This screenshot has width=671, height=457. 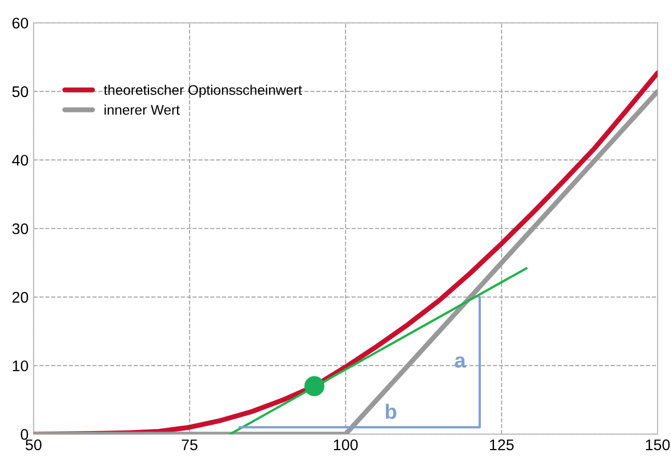 What do you see at coordinates (20, 366) in the screenshot?
I see `y-tick-label: 10` at bounding box center [20, 366].